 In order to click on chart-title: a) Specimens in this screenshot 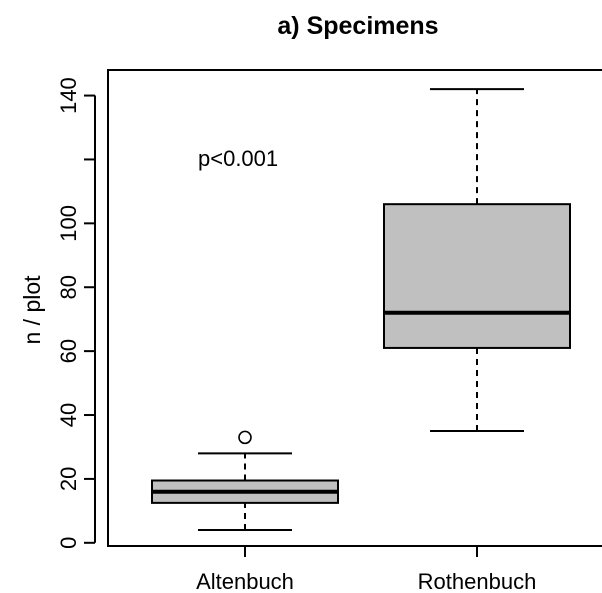, I will do `click(357, 26)`.